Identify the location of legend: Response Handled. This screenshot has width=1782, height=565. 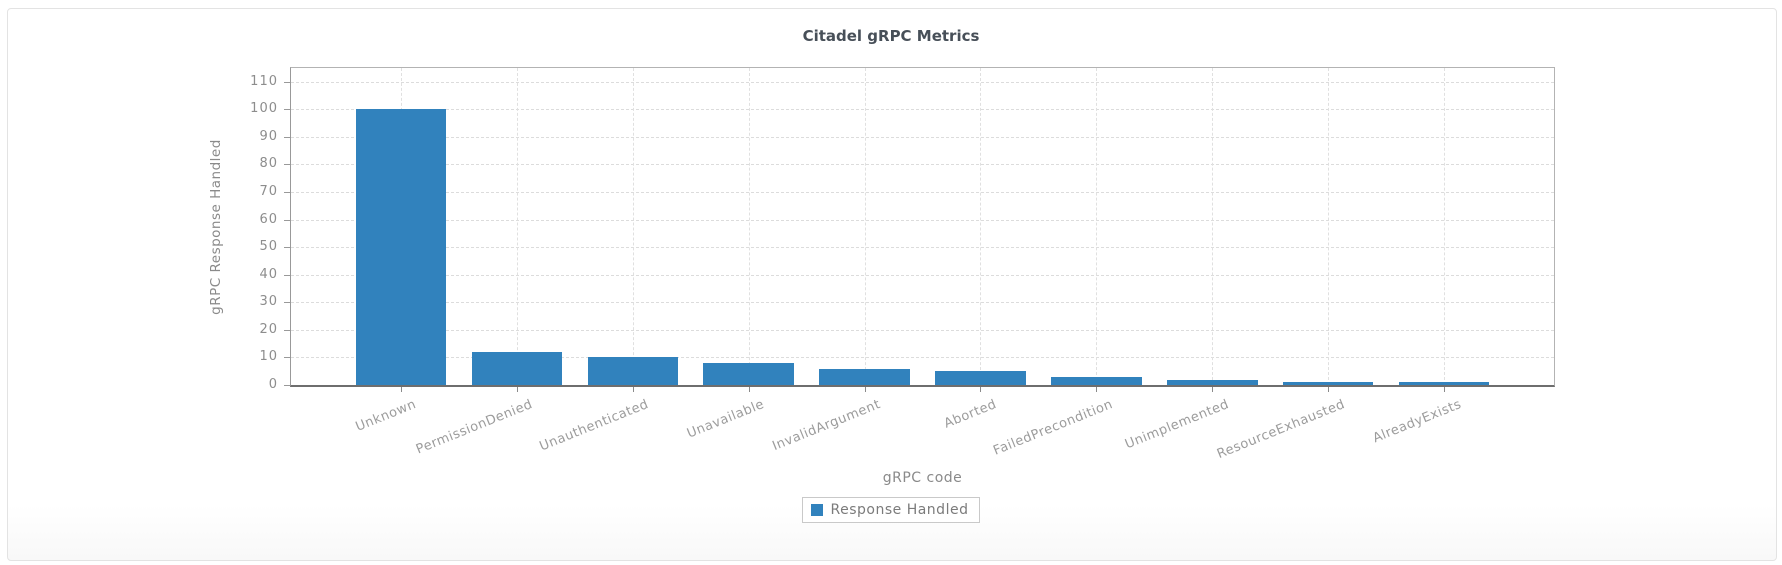
(891, 510).